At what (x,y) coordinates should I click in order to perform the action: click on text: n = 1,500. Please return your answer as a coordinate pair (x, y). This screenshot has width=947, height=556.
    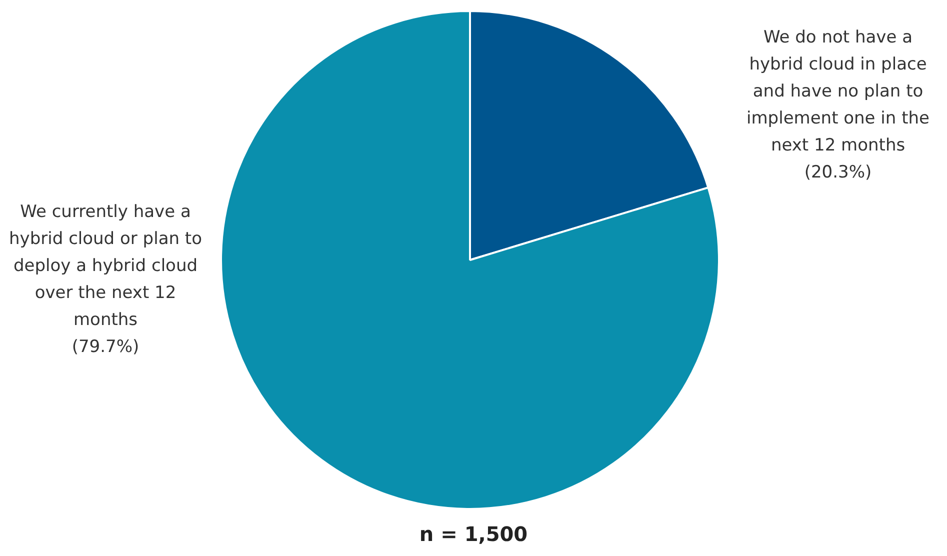
    Looking at the image, I should click on (473, 534).